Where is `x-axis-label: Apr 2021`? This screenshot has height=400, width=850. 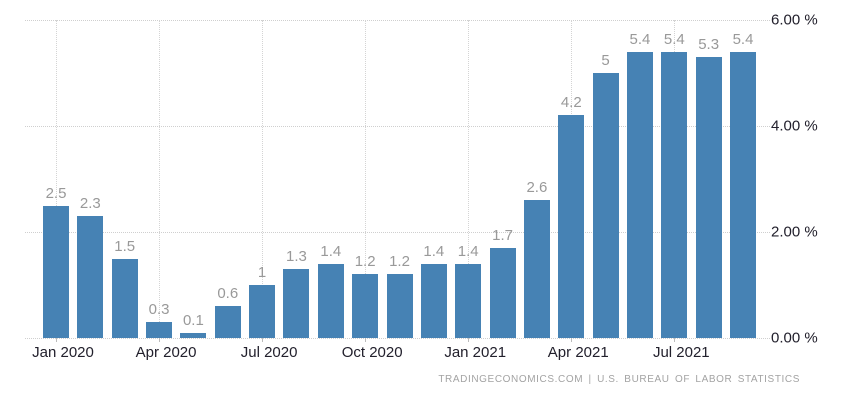 x-axis-label: Apr 2021 is located at coordinates (578, 352).